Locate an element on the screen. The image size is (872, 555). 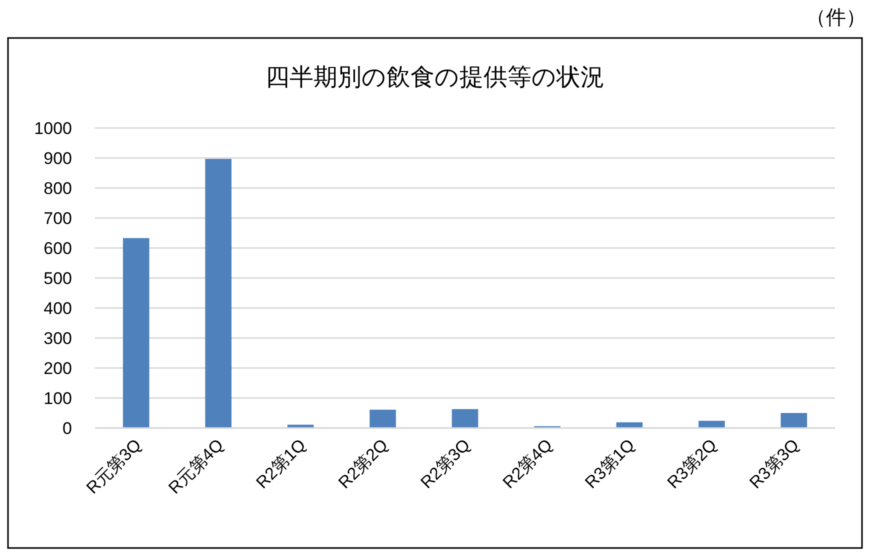
text: （件） is located at coordinates (836, 18).